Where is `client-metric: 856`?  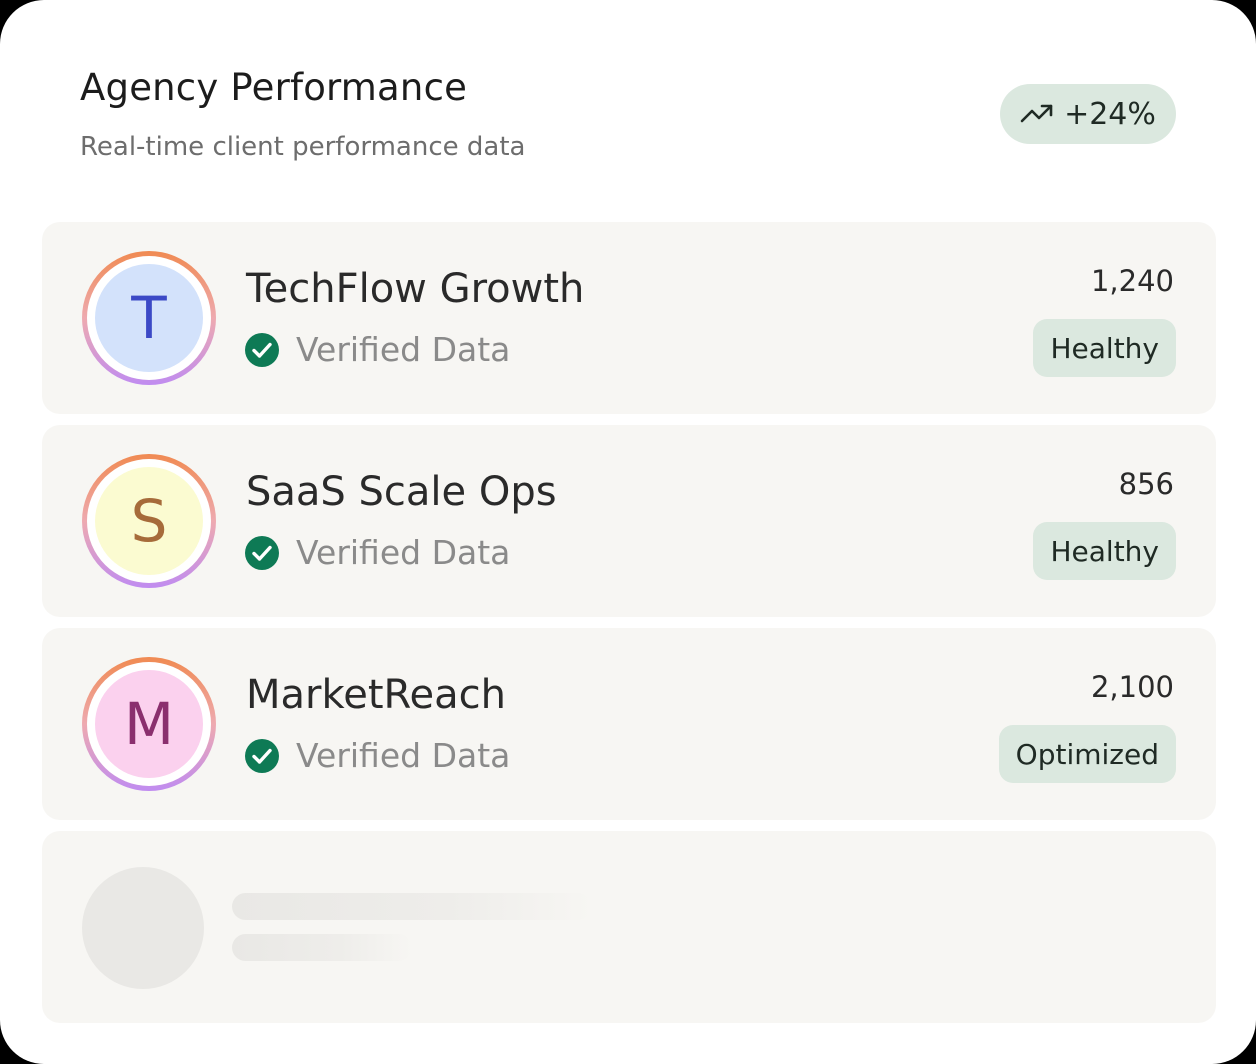 client-metric: 856 is located at coordinates (1146, 484).